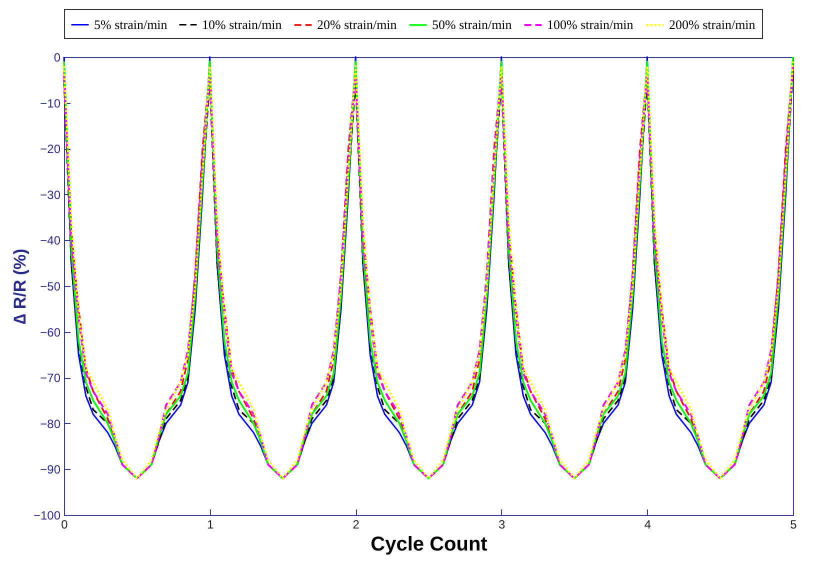 Image resolution: width=817 pixels, height=562 pixels. Describe the element at coordinates (50, 149) in the screenshot. I see `y-tick-label: −20` at that location.